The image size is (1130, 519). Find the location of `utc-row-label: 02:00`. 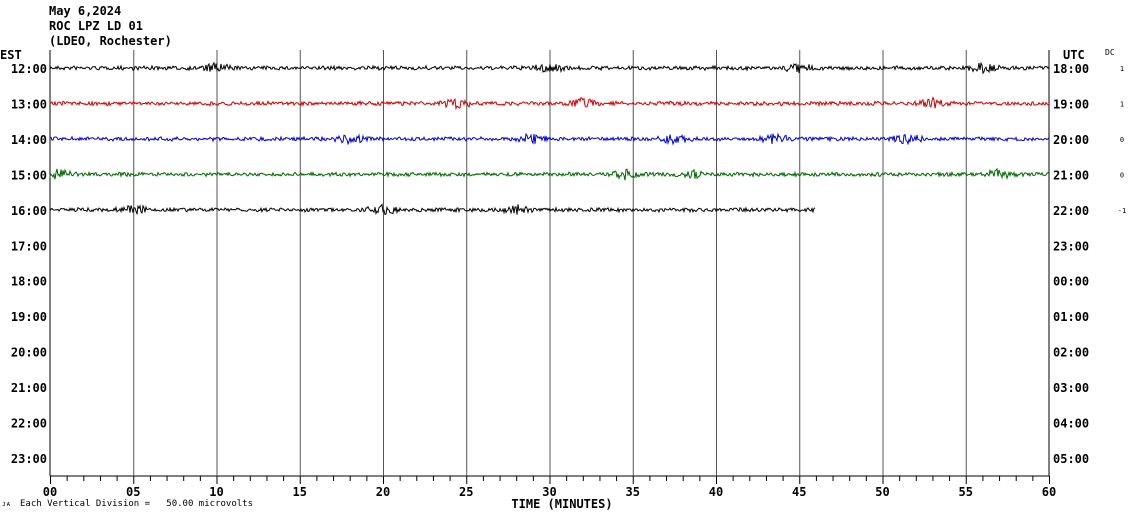

utc-row-label: 02:00 is located at coordinates (1071, 353).